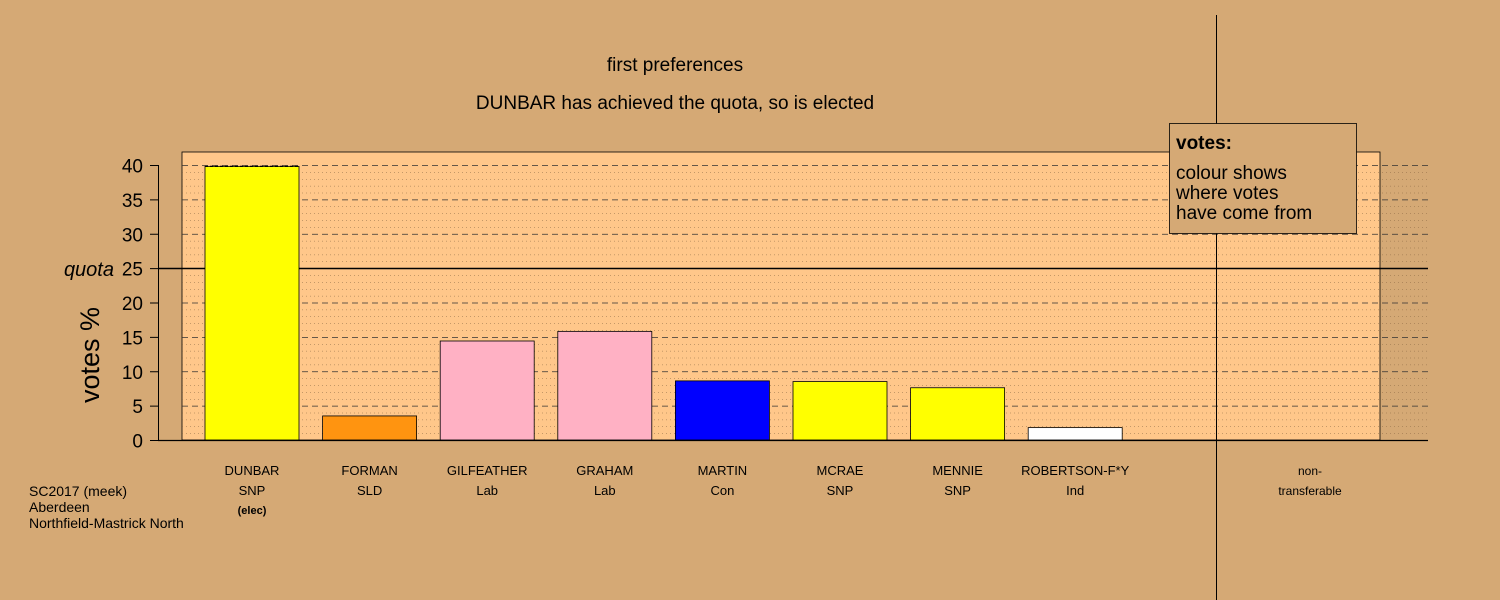 The width and height of the screenshot is (1500, 600). What do you see at coordinates (369, 470) in the screenshot?
I see `candidate-name: FORMAN` at bounding box center [369, 470].